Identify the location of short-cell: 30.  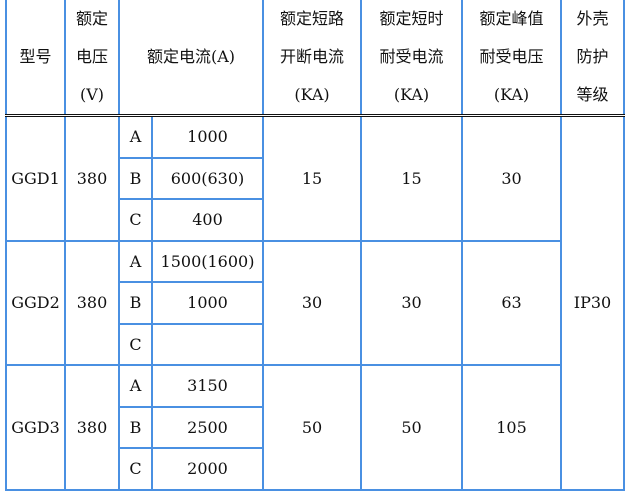
(411, 302).